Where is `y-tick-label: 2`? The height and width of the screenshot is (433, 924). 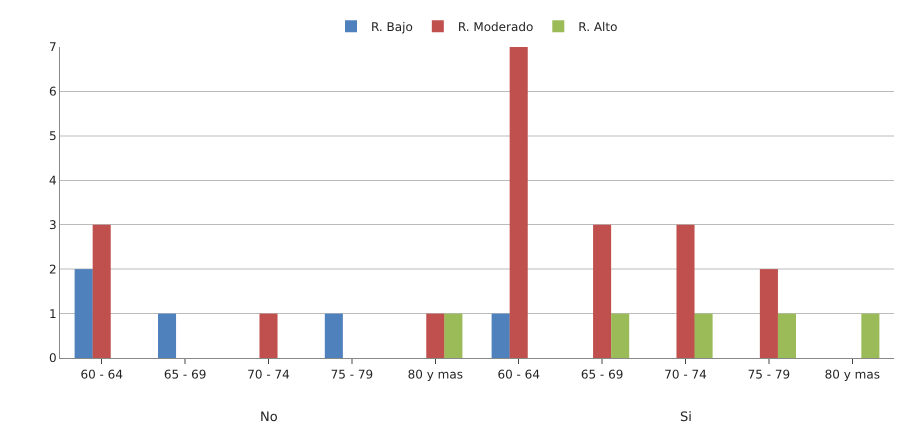 y-tick-label: 2 is located at coordinates (52, 269).